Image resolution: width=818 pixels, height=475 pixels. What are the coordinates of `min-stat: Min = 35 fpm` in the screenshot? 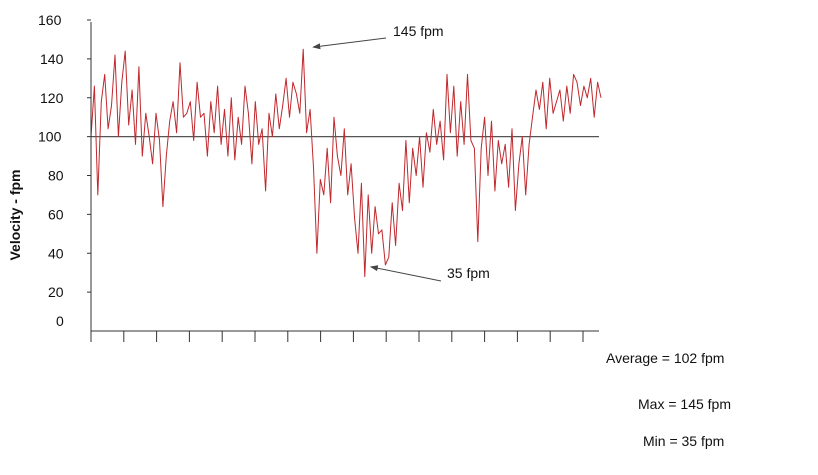 It's located at (684, 441).